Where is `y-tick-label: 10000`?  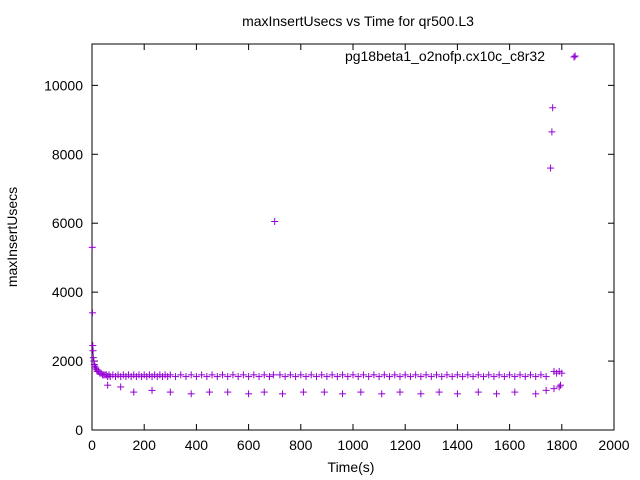
y-tick-label: 10000 is located at coordinates (63, 85).